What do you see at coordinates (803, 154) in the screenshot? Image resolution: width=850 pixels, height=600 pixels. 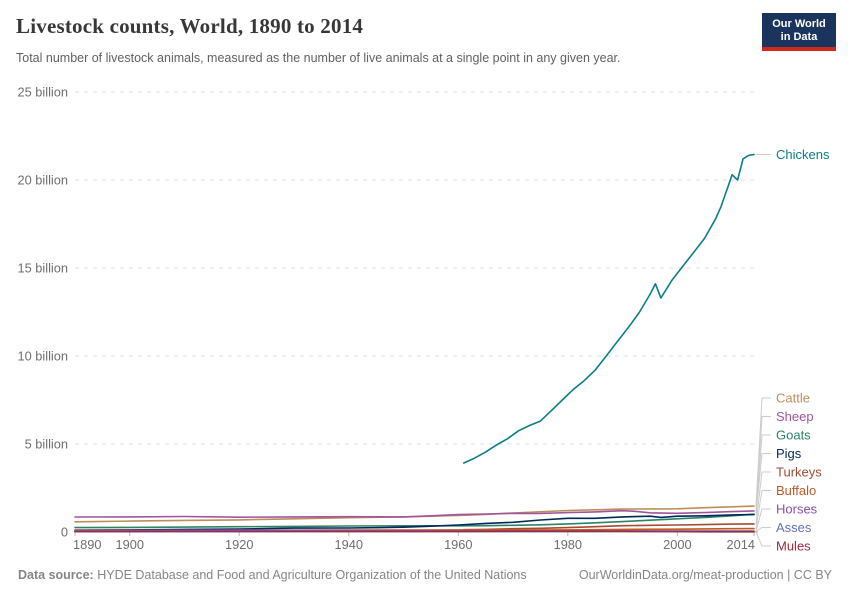 I see `legend-label-chickens: Chickens` at bounding box center [803, 154].